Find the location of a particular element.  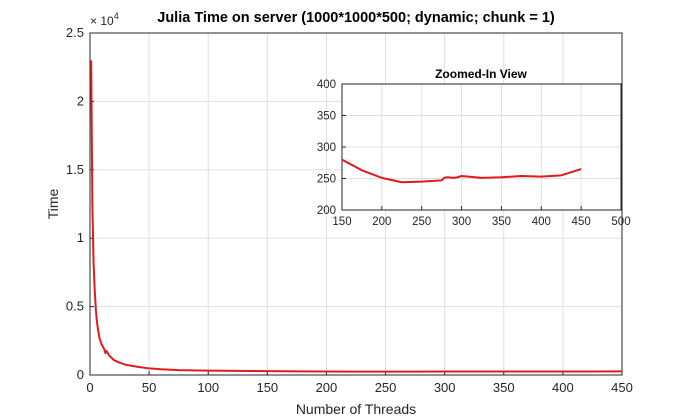

y-tick-label: 300 is located at coordinates (326, 148).